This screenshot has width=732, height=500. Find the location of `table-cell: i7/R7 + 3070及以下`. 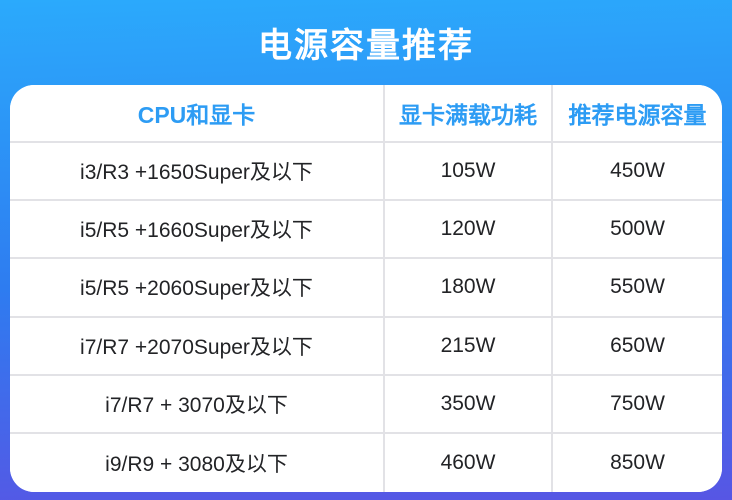

table-cell: i7/R7 + 3070及以下 is located at coordinates (197, 404).